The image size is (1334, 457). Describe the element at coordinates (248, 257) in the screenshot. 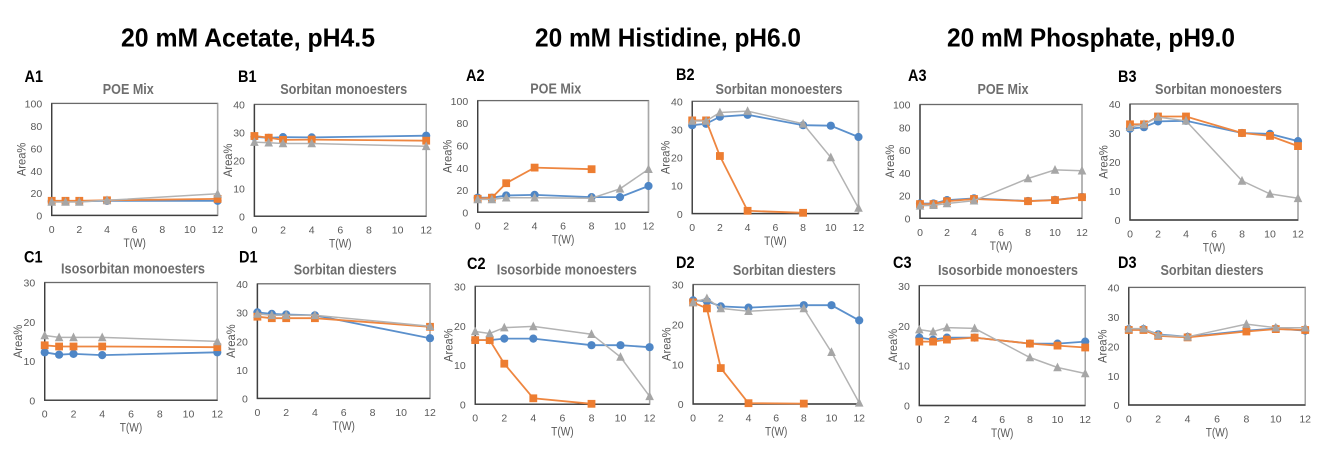

I see `svg-text: D1` at that location.